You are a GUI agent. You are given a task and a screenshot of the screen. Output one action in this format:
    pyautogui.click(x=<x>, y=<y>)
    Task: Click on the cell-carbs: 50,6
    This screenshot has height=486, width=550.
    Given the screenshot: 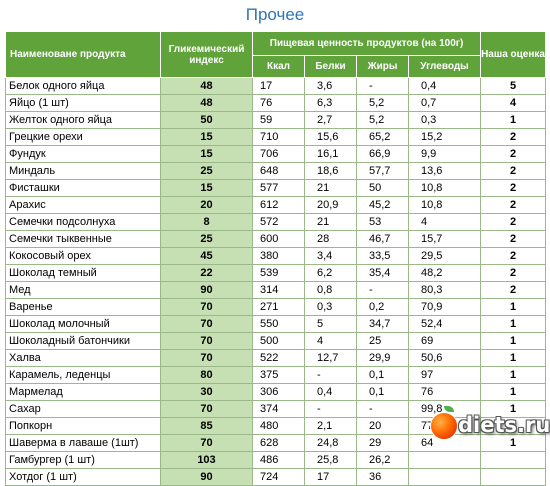 What is the action you would take?
    pyautogui.click(x=444, y=358)
    